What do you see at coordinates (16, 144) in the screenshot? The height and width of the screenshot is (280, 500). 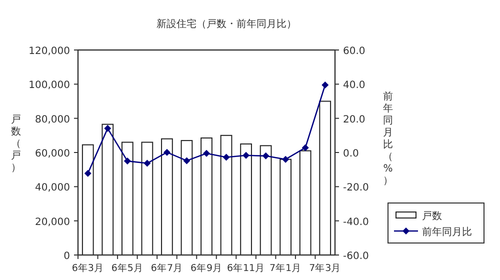 I see `y-axis-title: 戸数（戸）` at bounding box center [16, 144].